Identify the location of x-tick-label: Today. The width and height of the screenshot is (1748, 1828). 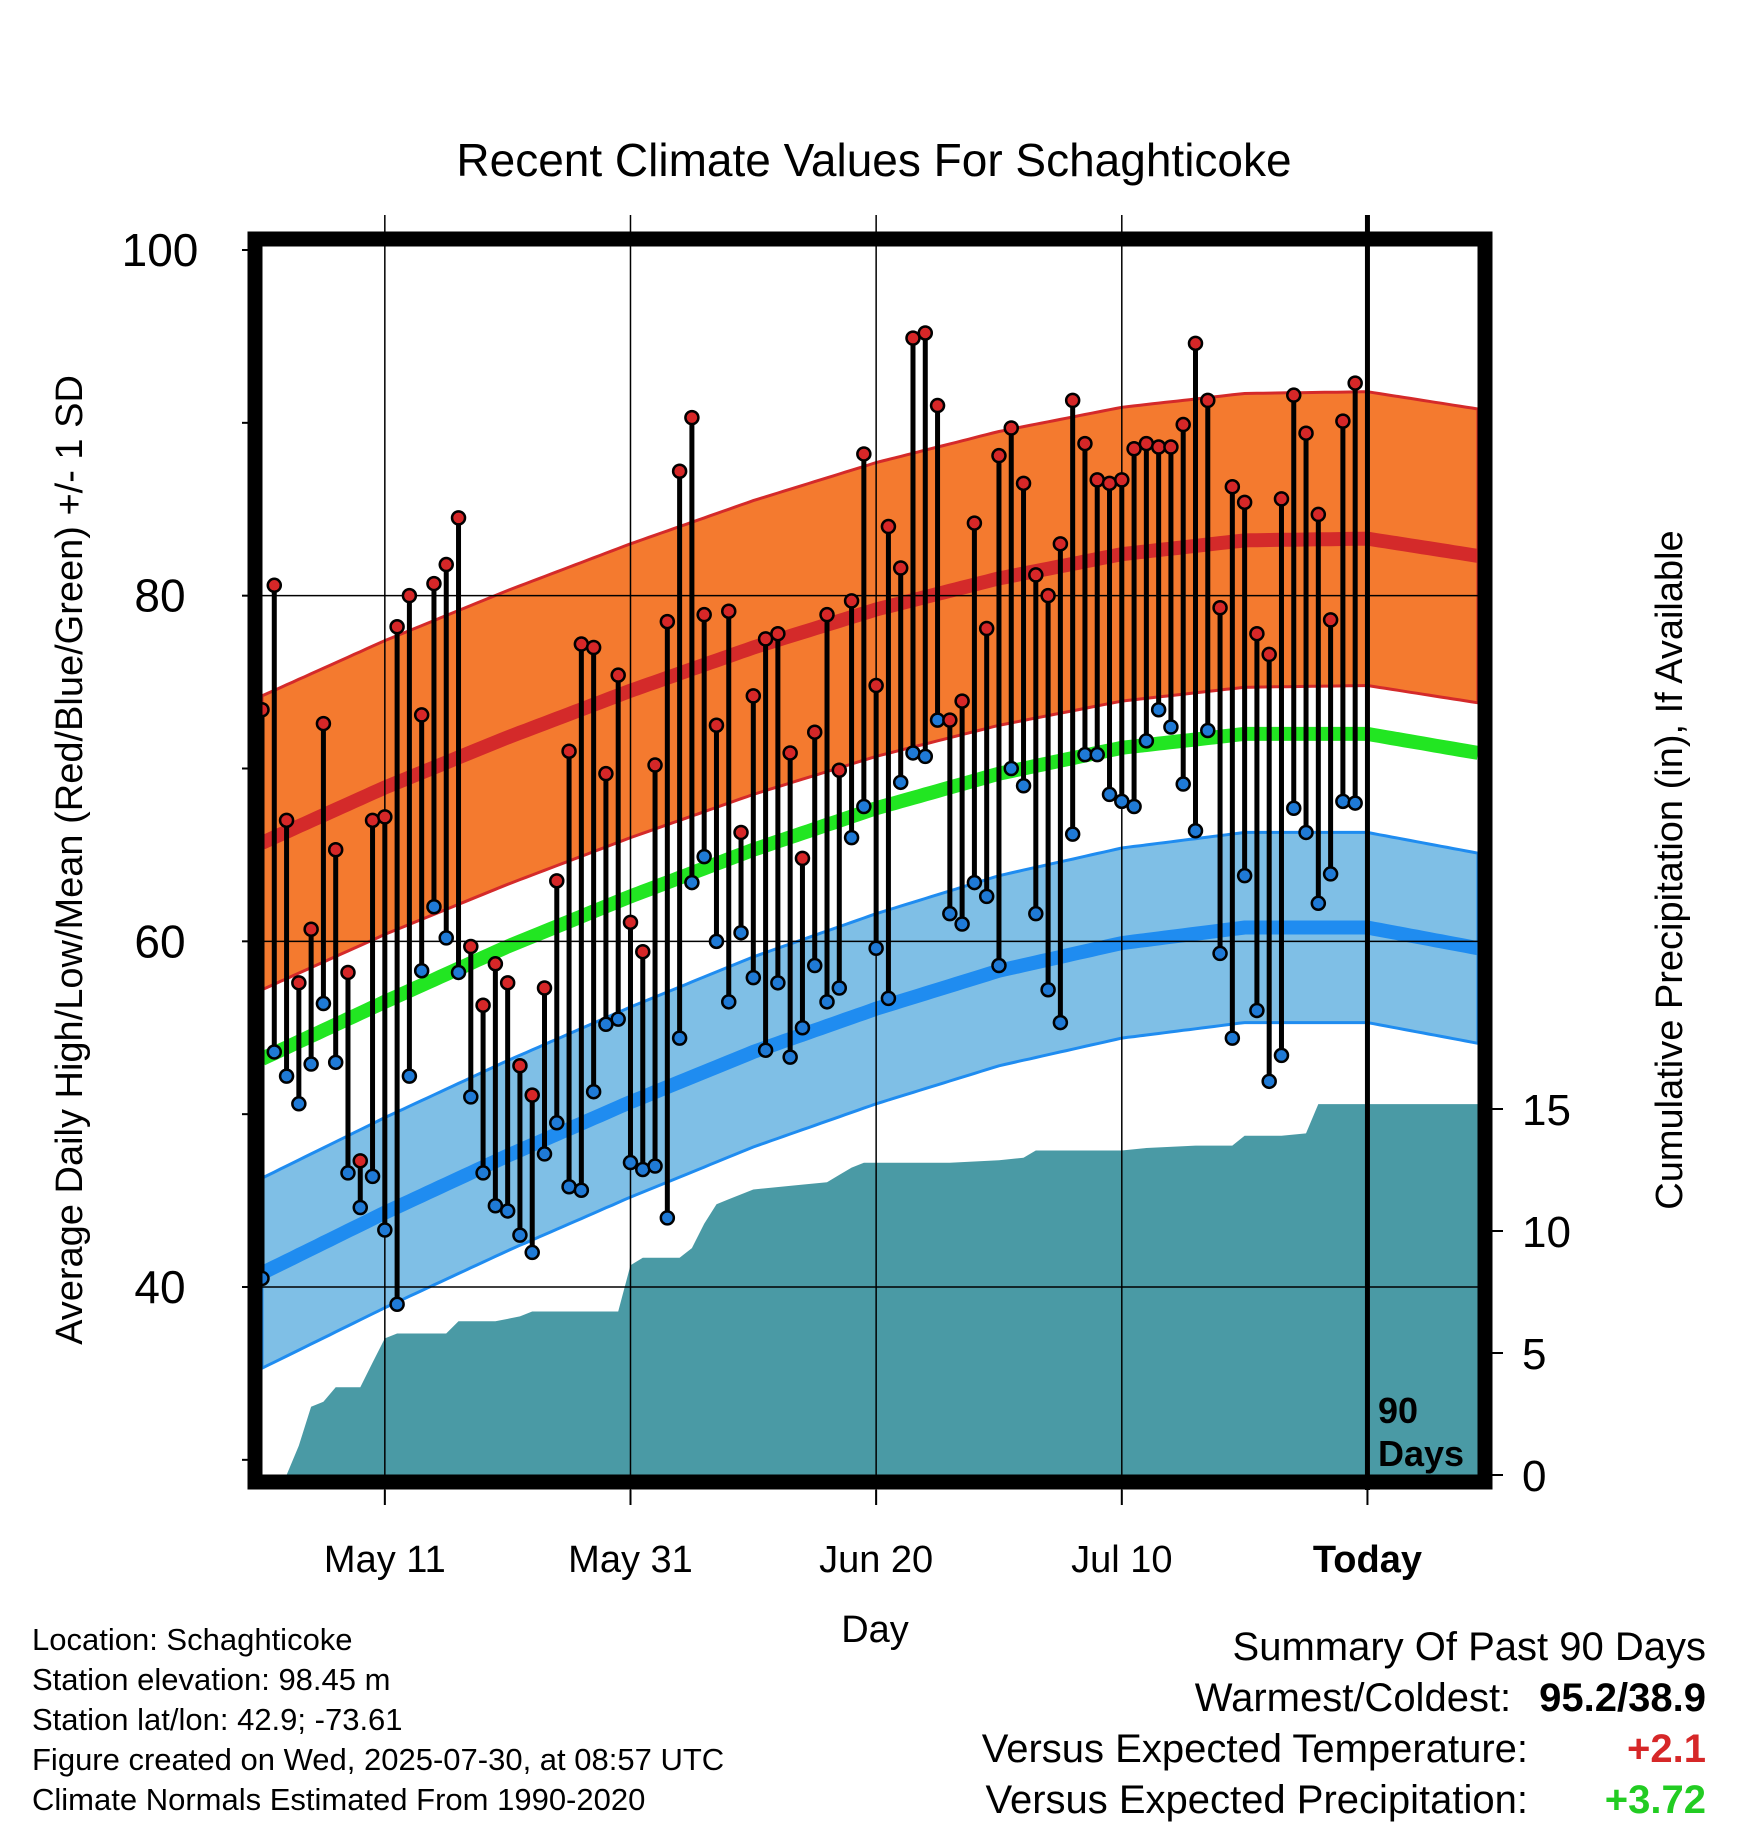
(1367, 1560).